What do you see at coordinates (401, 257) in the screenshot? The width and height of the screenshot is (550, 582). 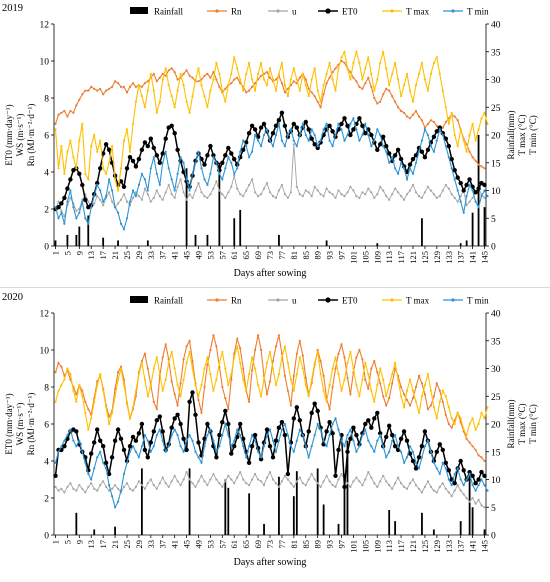 I see `x-tick-label: 117` at bounding box center [401, 257].